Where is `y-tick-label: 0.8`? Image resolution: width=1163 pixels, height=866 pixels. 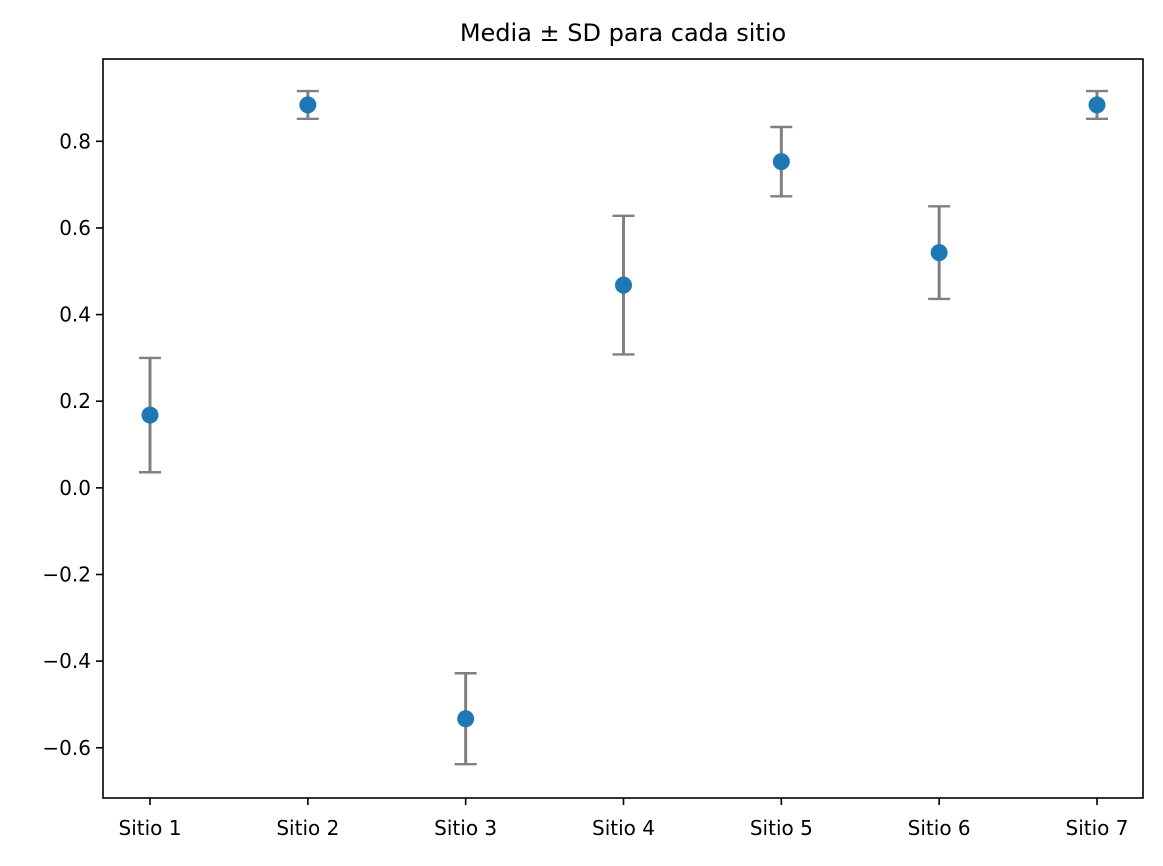 y-tick-label: 0.8 is located at coordinates (75, 141).